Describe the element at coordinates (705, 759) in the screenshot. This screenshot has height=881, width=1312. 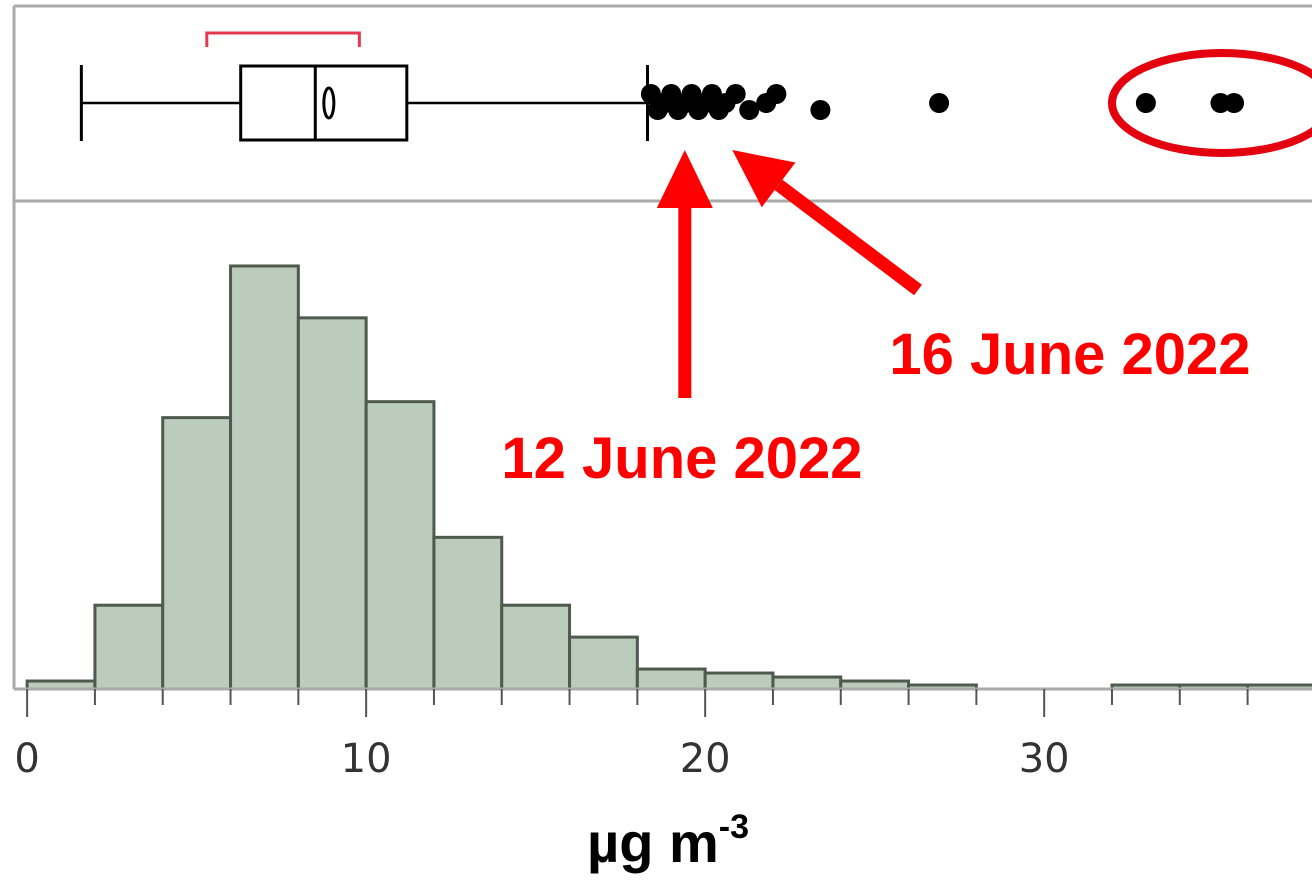
I see `x-tick-label-20: 20` at that location.